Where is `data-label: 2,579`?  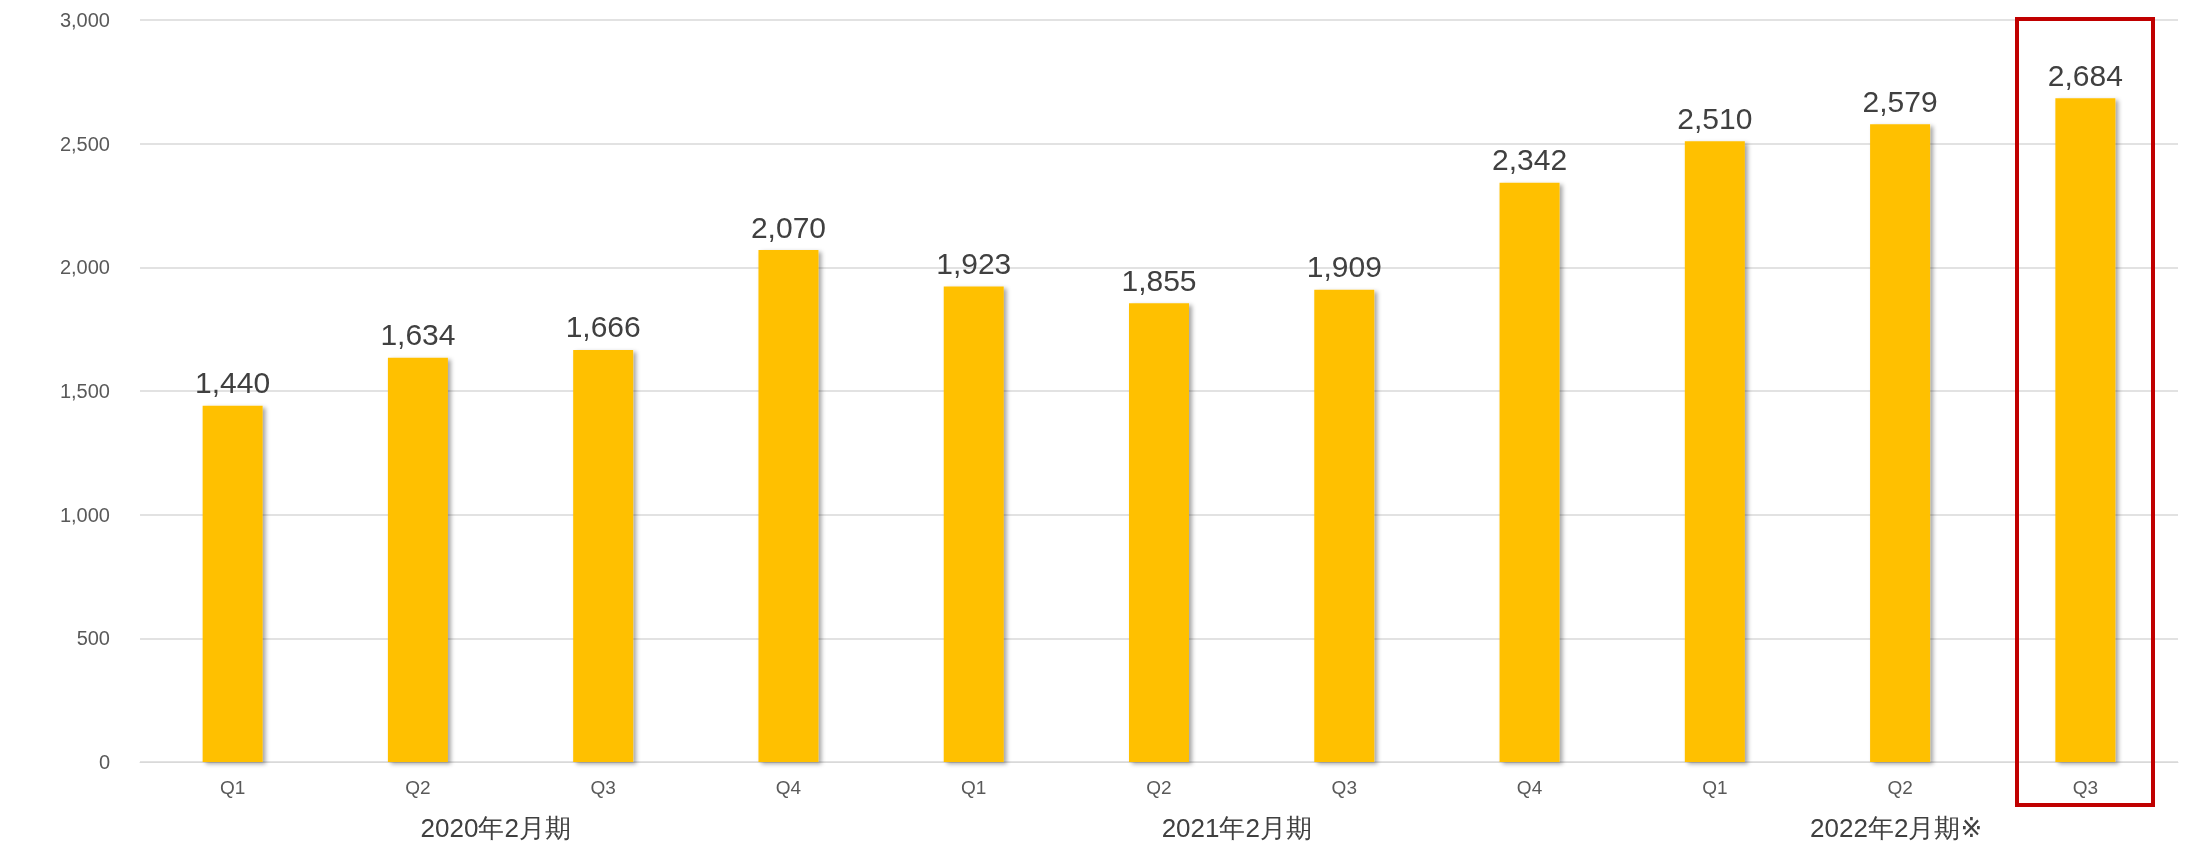
data-label: 2,579 is located at coordinates (1900, 101).